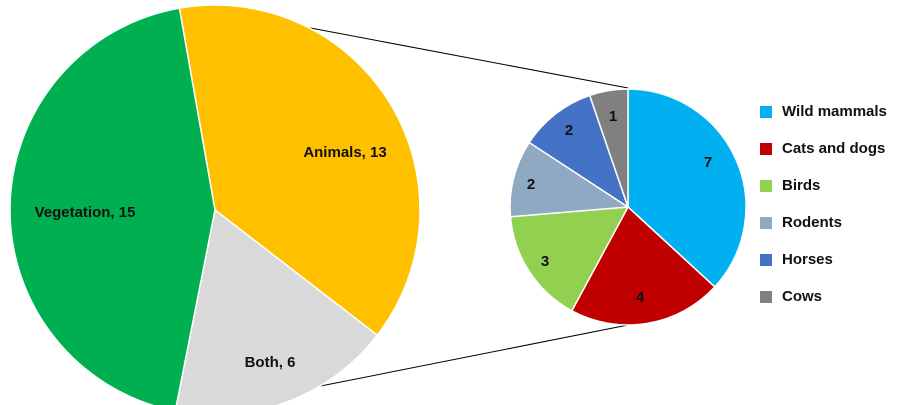 The height and width of the screenshot is (405, 913). Describe the element at coordinates (608, 148) in the screenshot. I see `pie-slice-cows` at that location.